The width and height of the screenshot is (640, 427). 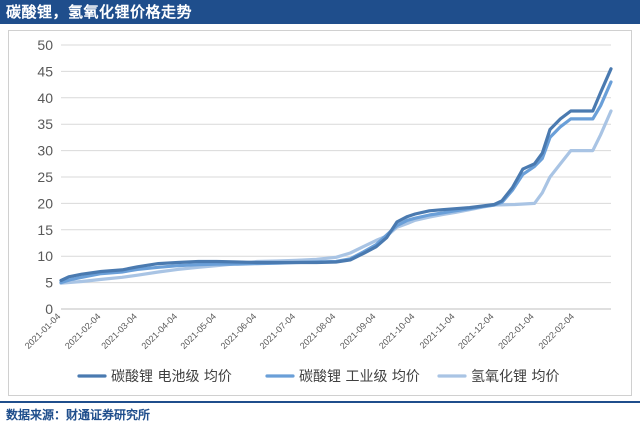 I want to click on legend-label: 碳酸锂 电池级 均价, so click(x=171, y=377).